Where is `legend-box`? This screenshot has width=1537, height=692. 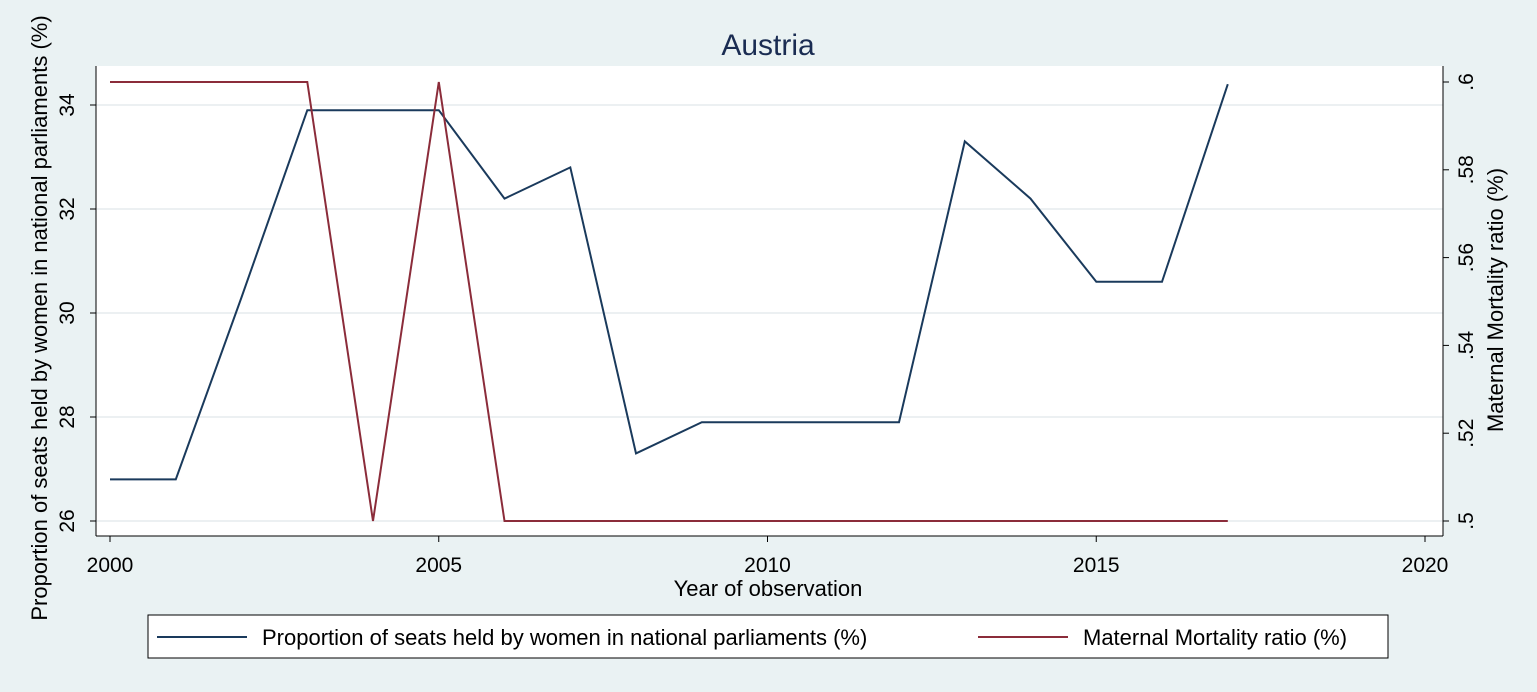 legend-box is located at coordinates (768, 636).